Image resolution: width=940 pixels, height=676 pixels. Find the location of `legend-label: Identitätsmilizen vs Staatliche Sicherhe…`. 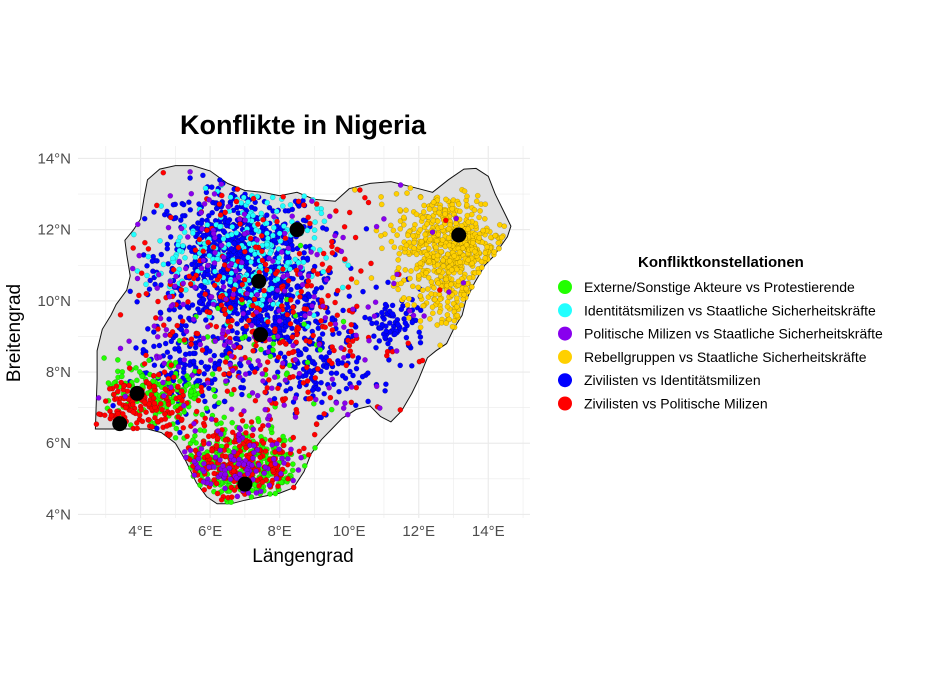

legend-label: Identitätsmilizen vs Staatliche Sicherhe… is located at coordinates (730, 310).